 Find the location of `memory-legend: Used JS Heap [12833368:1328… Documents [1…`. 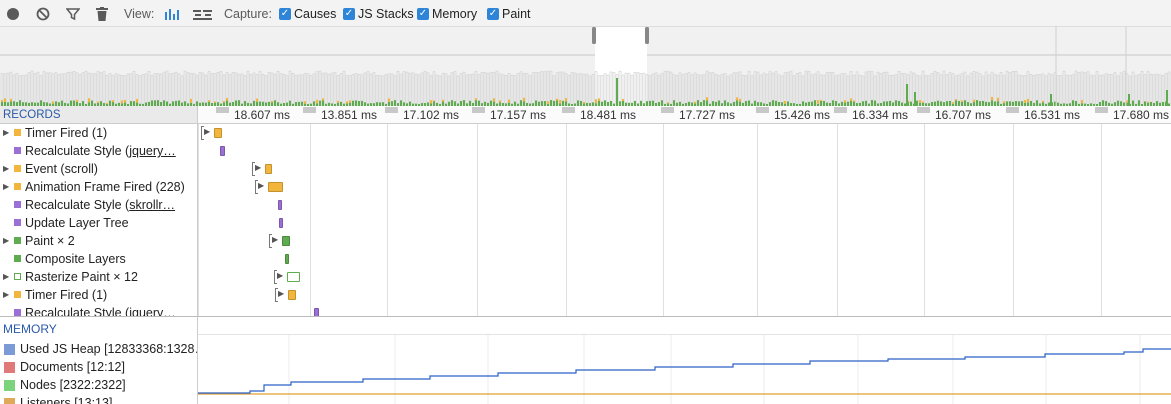

memory-legend: Used JS Heap [12833368:1328… Documents [1… is located at coordinates (99, 371).